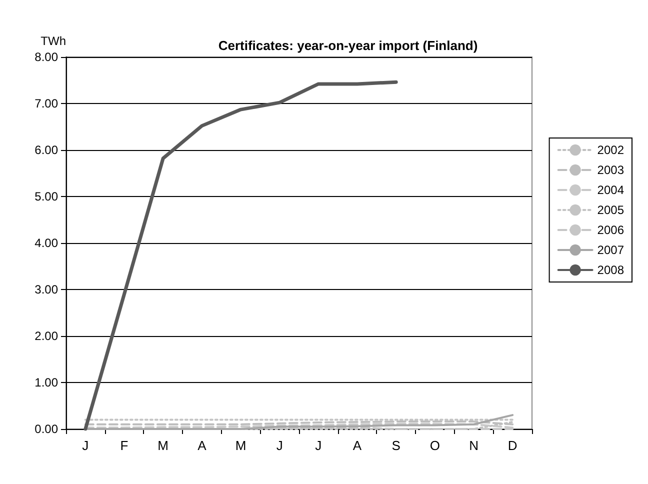  What do you see at coordinates (473, 445) in the screenshot?
I see `x-tick-label: N` at bounding box center [473, 445].